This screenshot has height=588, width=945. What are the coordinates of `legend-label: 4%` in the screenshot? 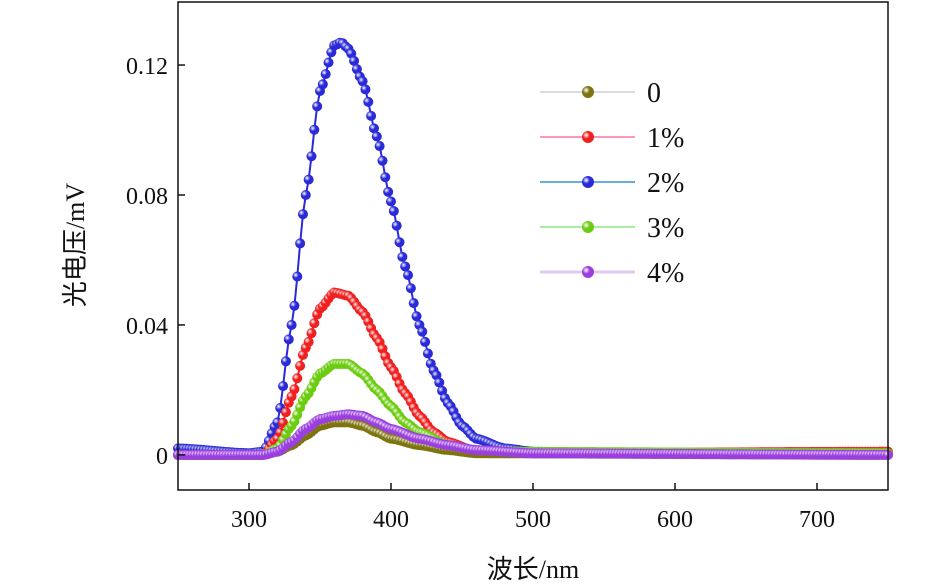 It's located at (665, 273).